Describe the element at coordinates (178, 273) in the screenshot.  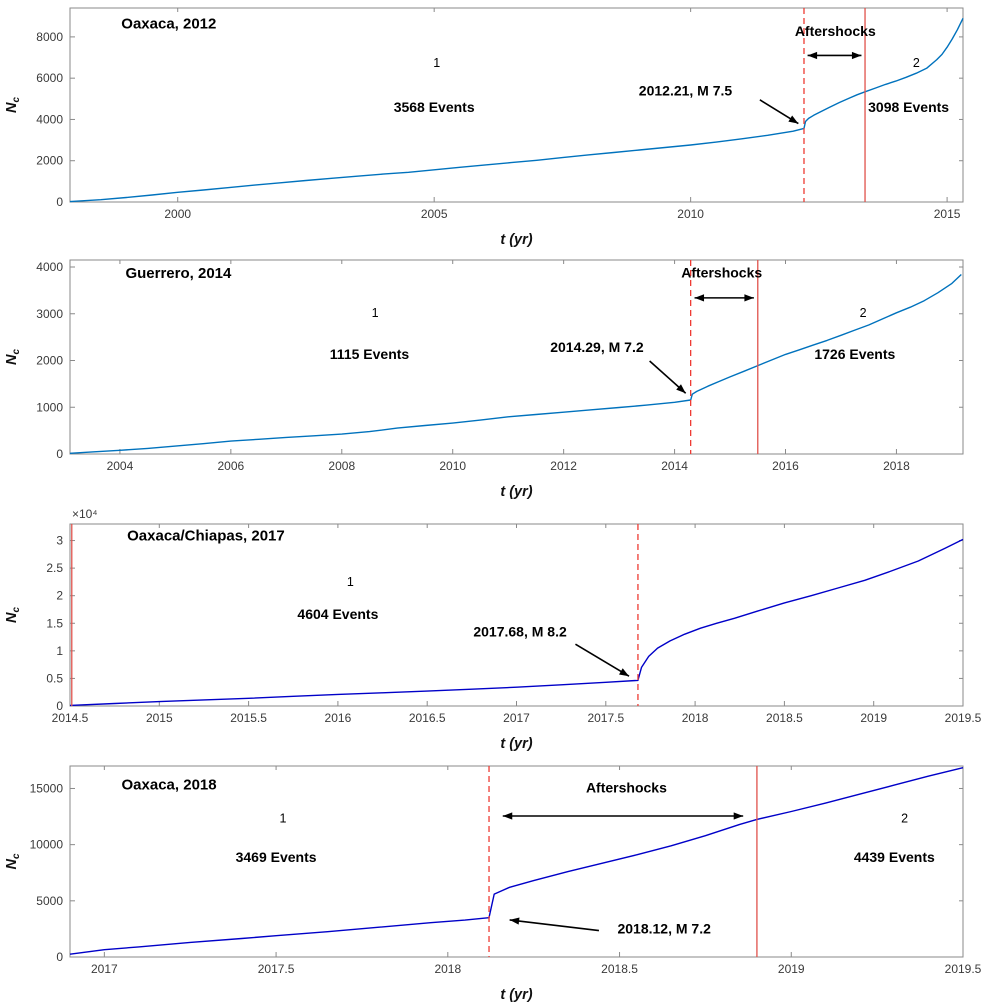
I see `panel-title: Guerrero, 2014` at that location.